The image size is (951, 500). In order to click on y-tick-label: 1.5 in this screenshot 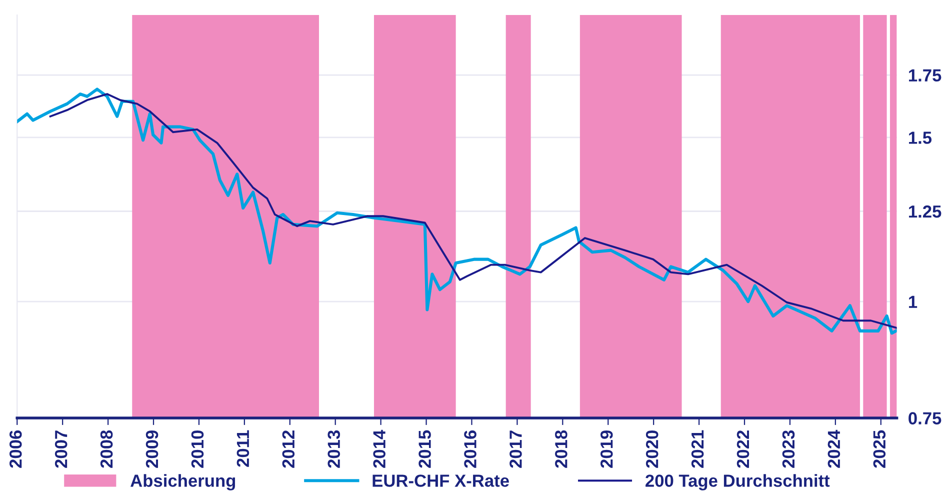, I will do `click(920, 138)`.